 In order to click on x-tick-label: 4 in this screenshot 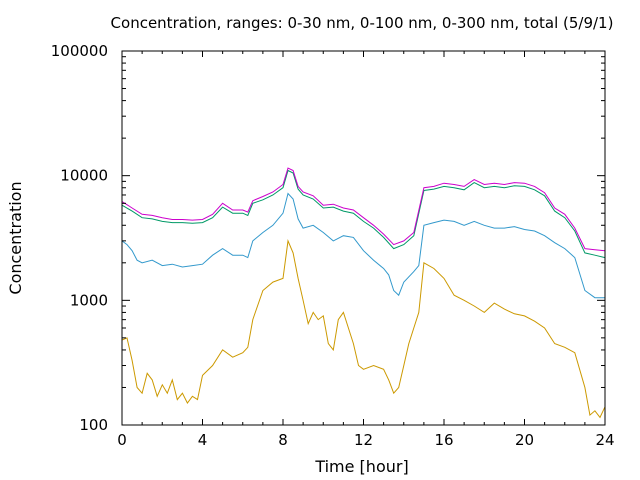, I will do `click(203, 440)`.